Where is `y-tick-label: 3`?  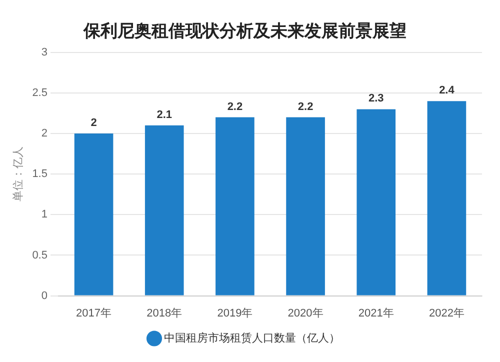
y-tick-label: 3 is located at coordinates (44, 52).